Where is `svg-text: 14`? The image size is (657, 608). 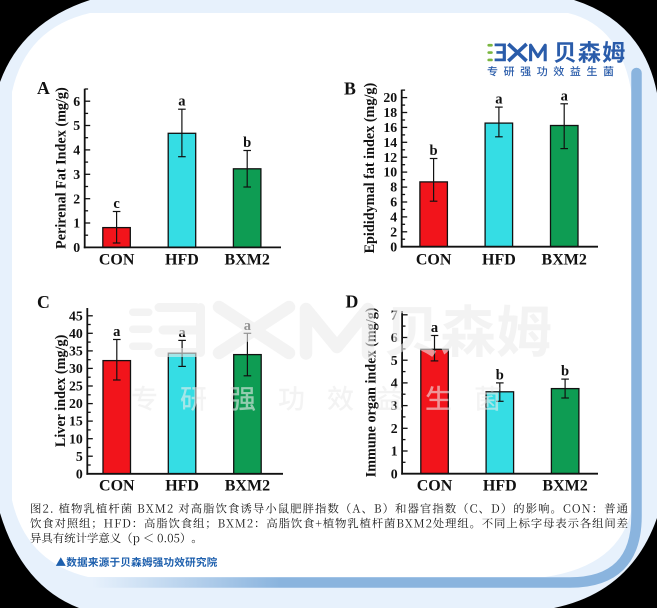 svg-text: 14 is located at coordinates (390, 142).